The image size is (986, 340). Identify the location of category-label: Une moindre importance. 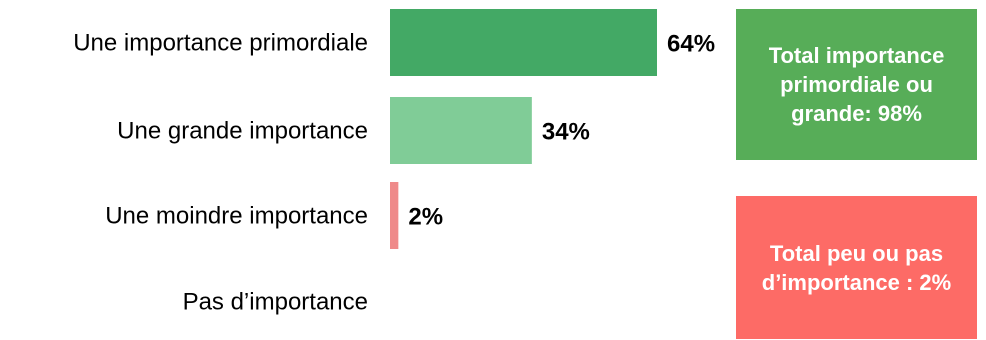
(236, 216).